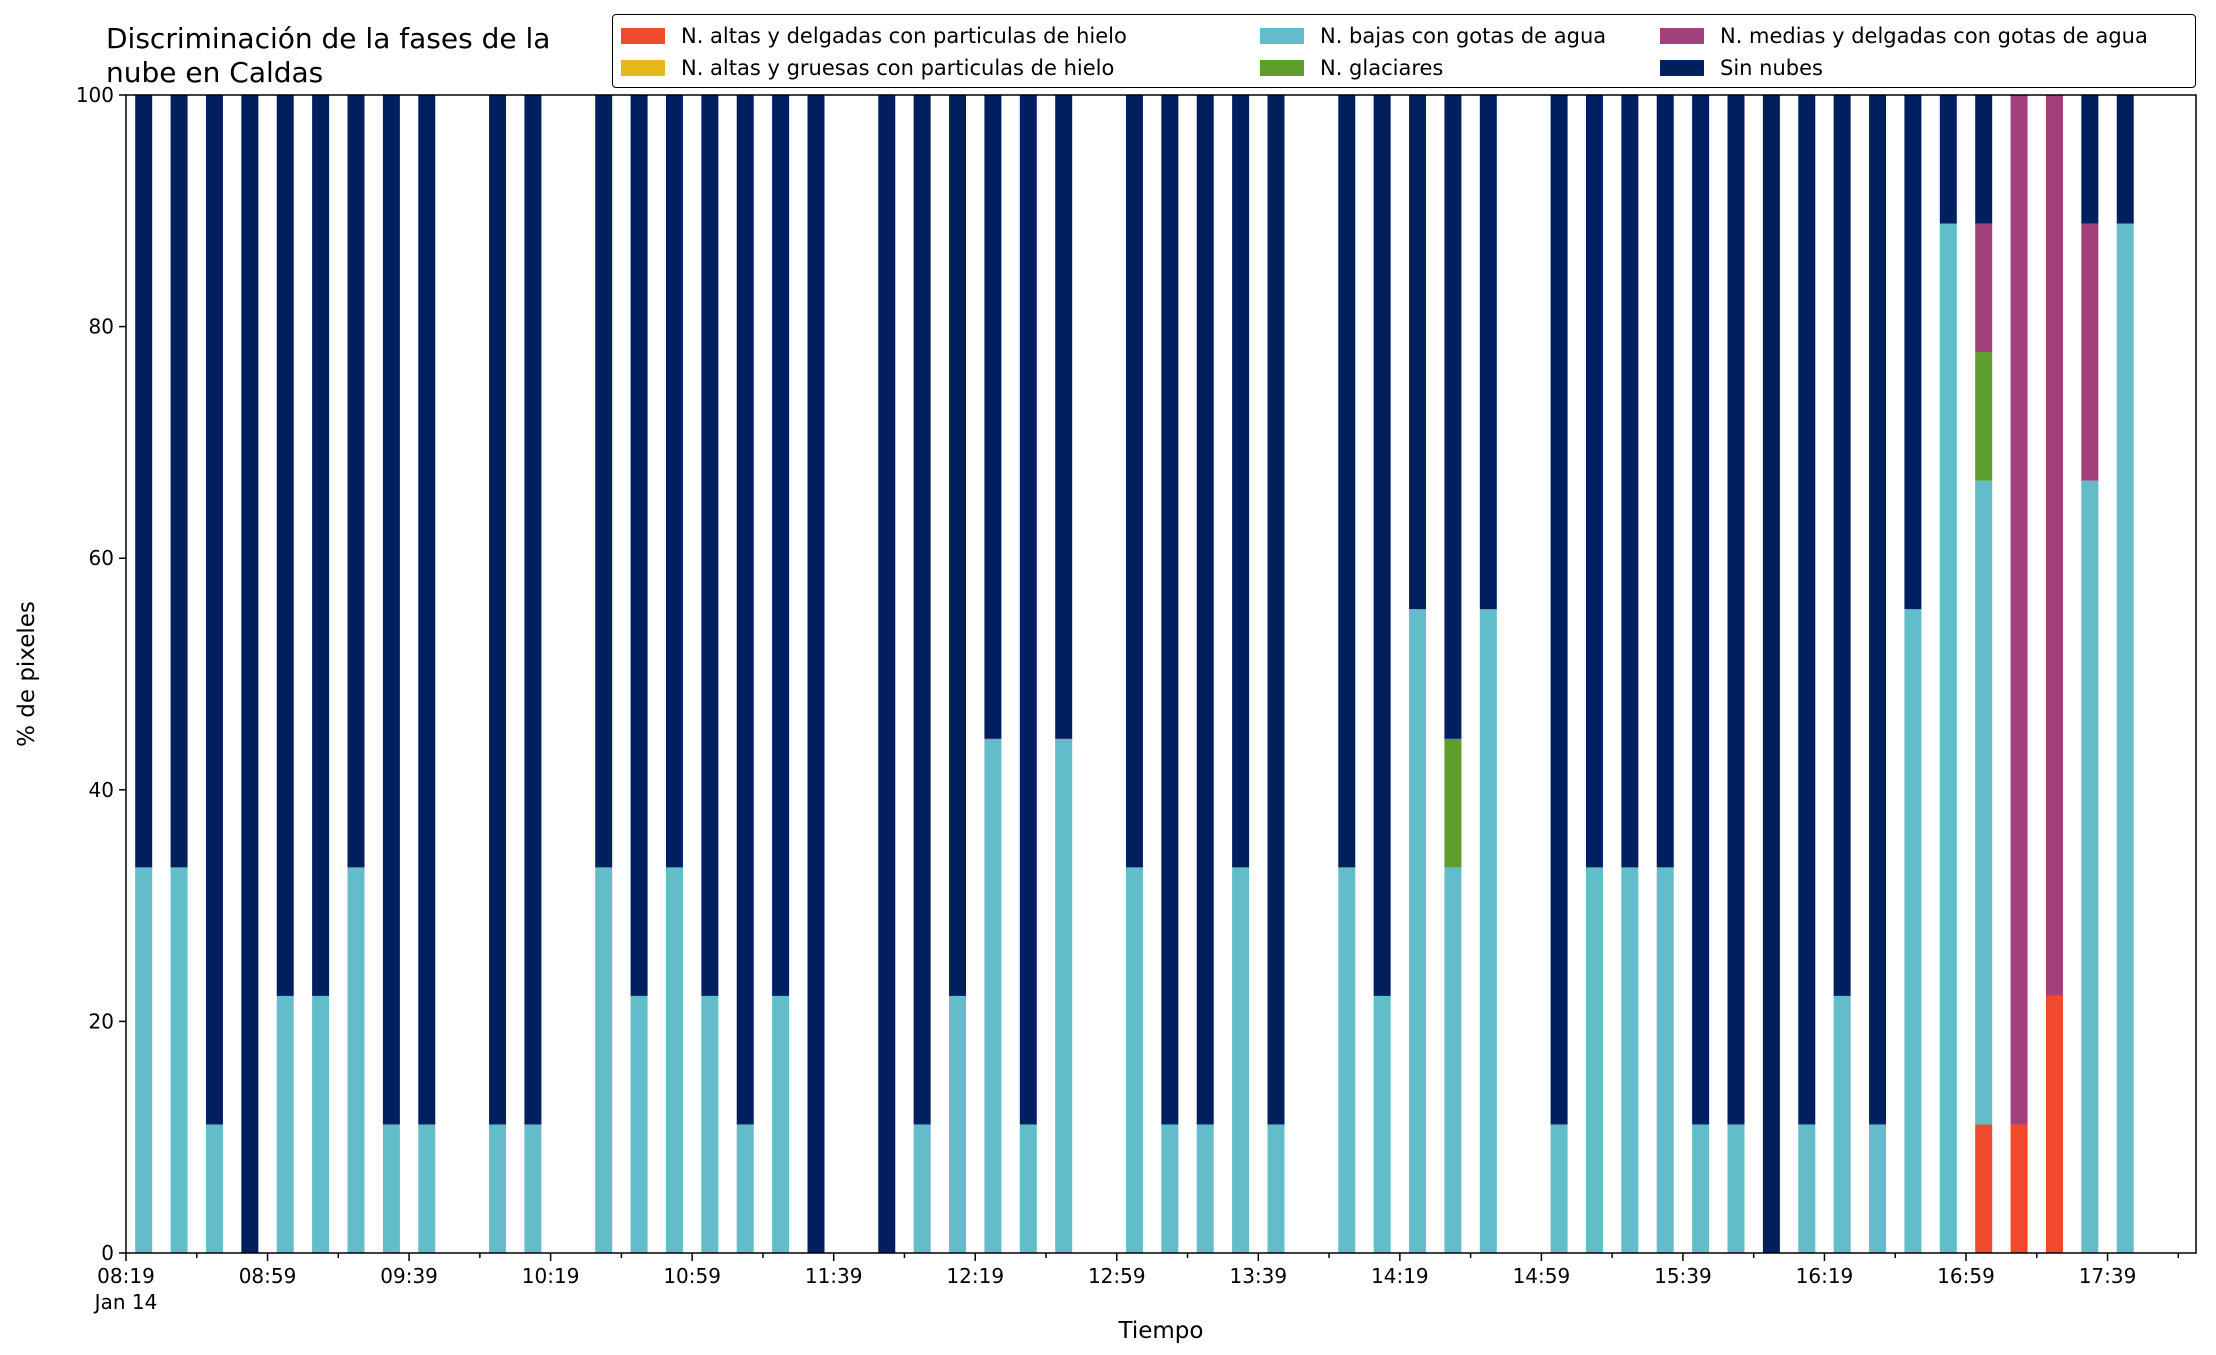 The height and width of the screenshot is (1355, 2216). I want to click on y-axis: 0 20 40 60 80 100, so click(101, 674).